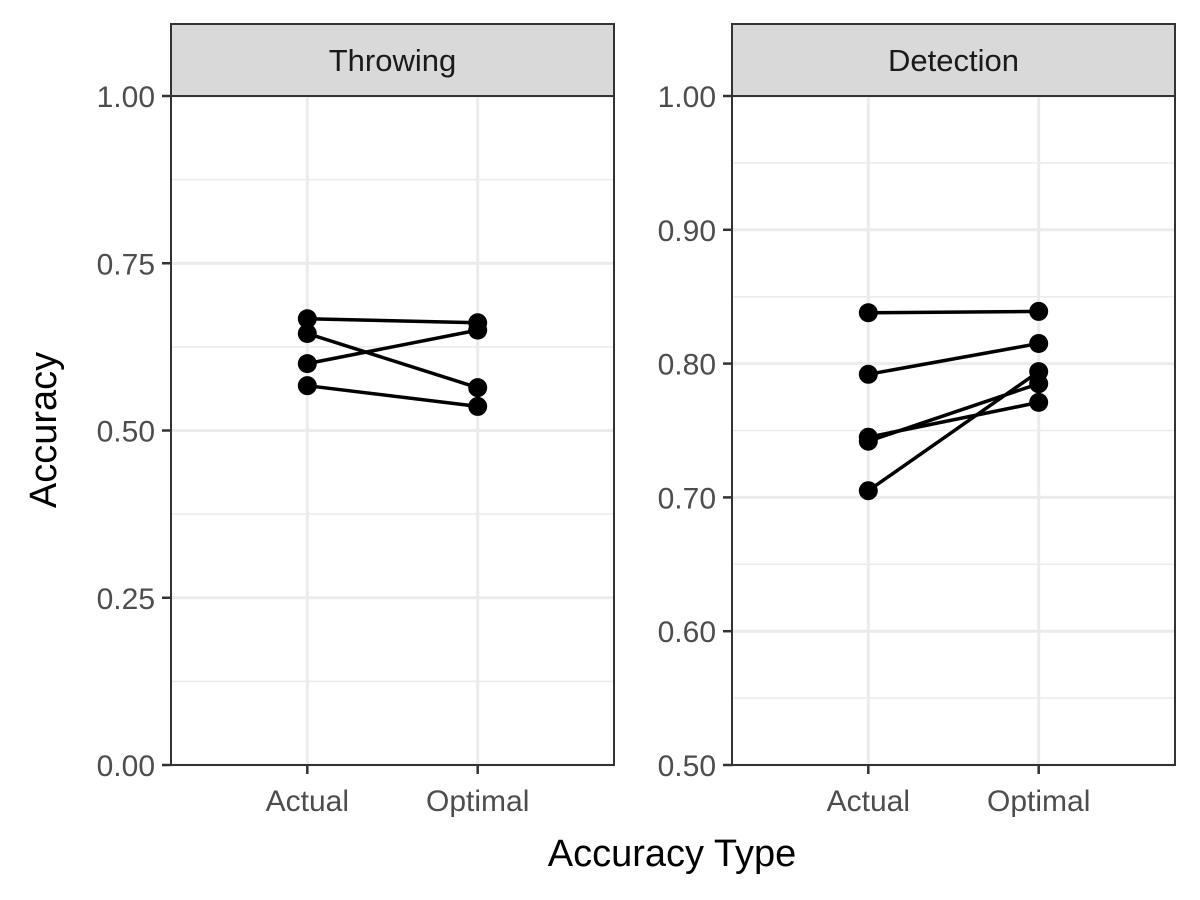  I want to click on y-tick-label: 0.00, so click(126, 766).